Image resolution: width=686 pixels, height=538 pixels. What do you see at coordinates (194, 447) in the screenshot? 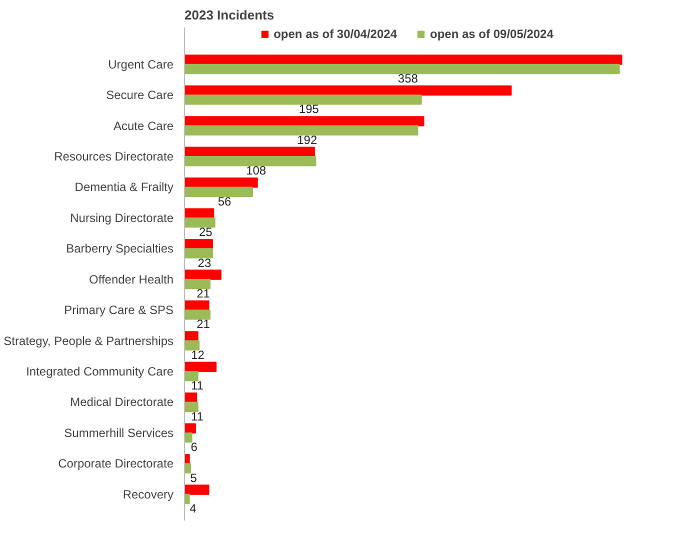
I see `data-label: 6` at bounding box center [194, 447].